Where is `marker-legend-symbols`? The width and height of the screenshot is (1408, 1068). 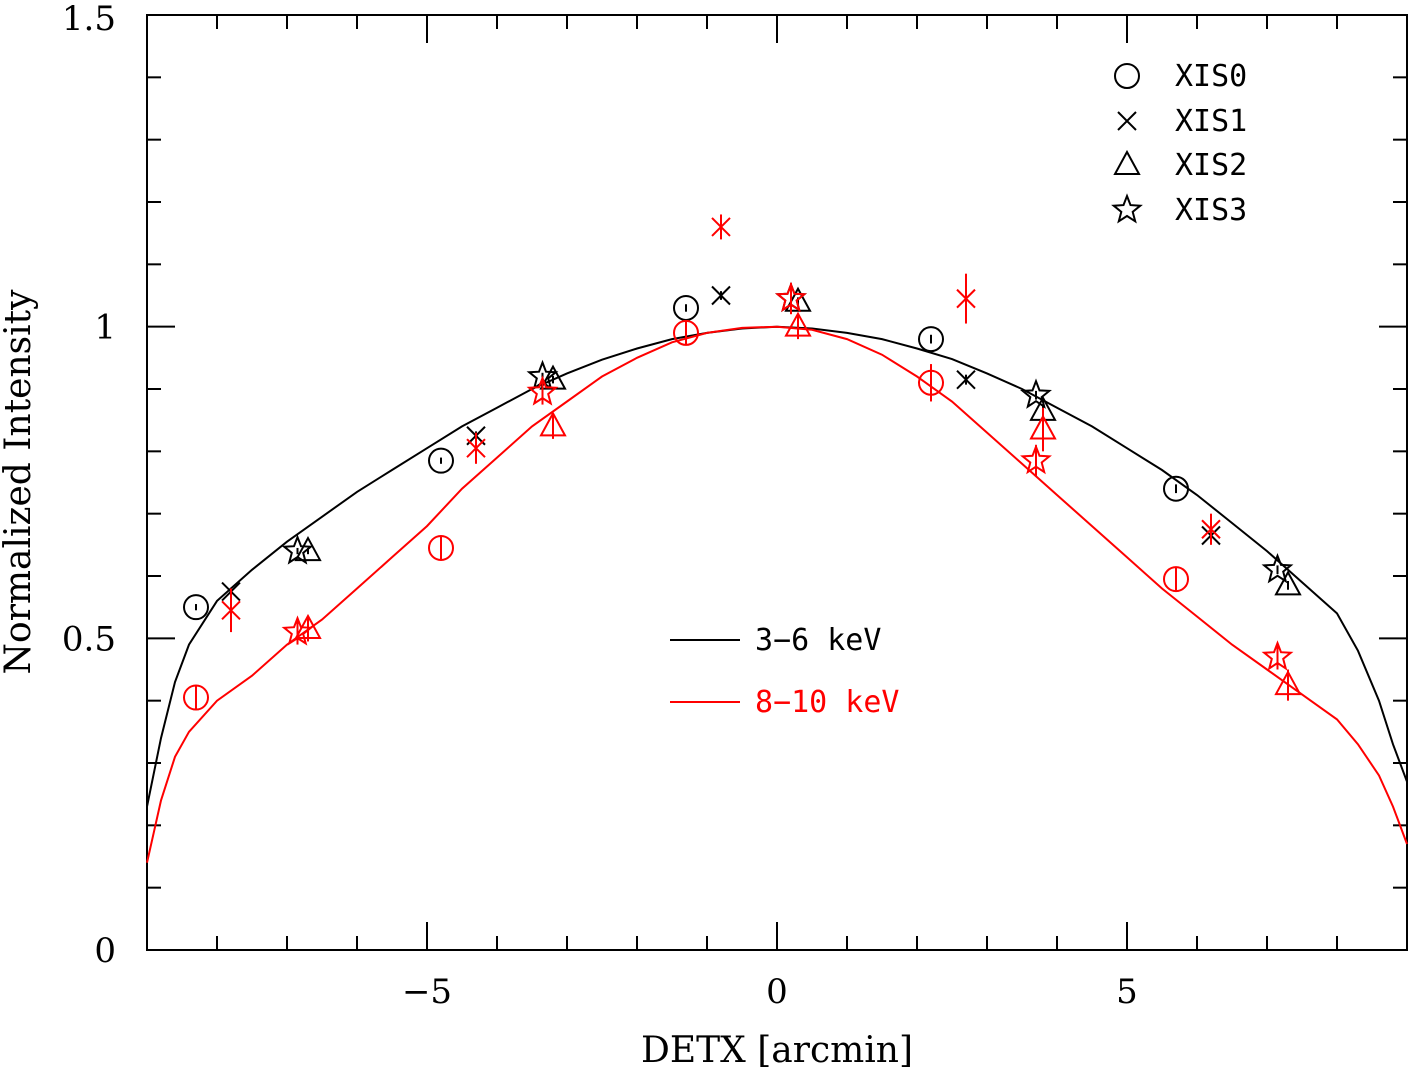
marker-legend-symbols is located at coordinates (1127, 143).